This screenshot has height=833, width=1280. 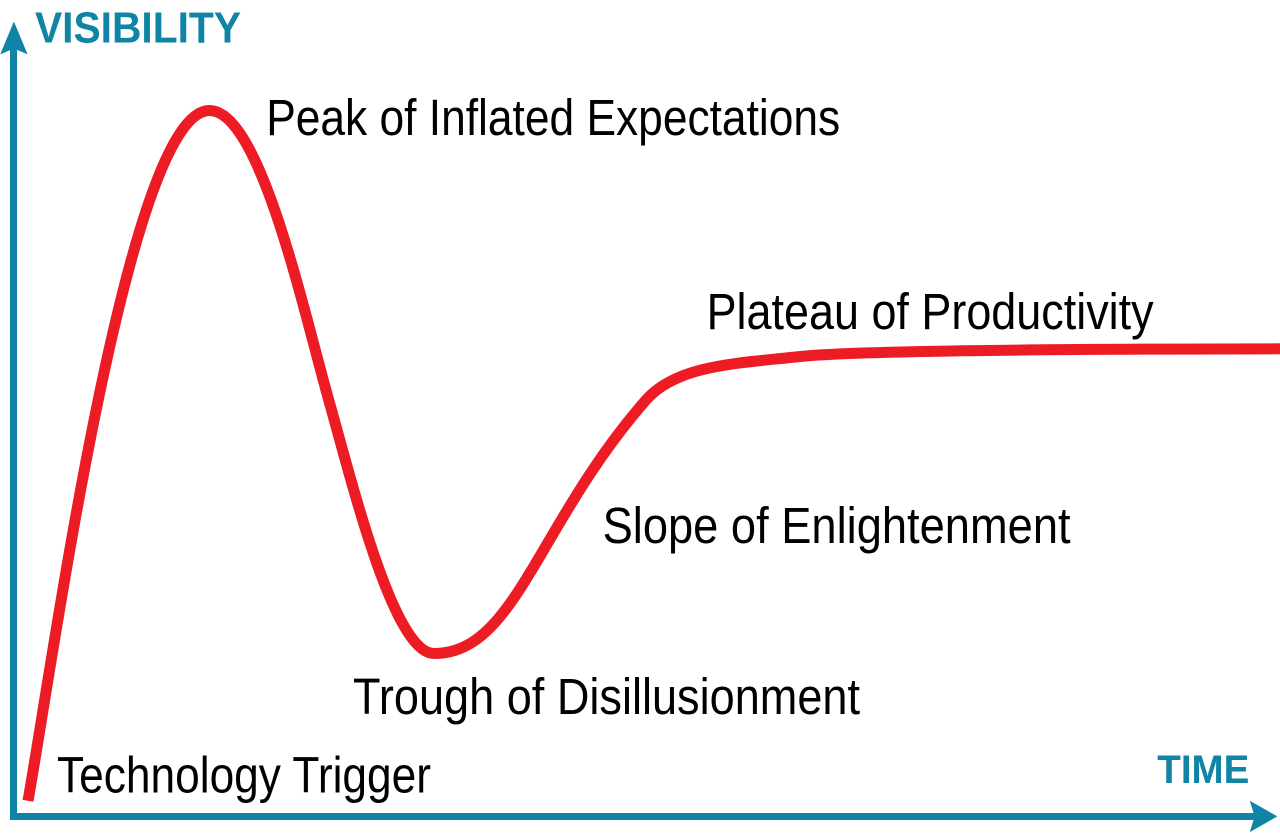 I want to click on svg-text: Peak of Inflated Expectations, so click(x=553, y=117).